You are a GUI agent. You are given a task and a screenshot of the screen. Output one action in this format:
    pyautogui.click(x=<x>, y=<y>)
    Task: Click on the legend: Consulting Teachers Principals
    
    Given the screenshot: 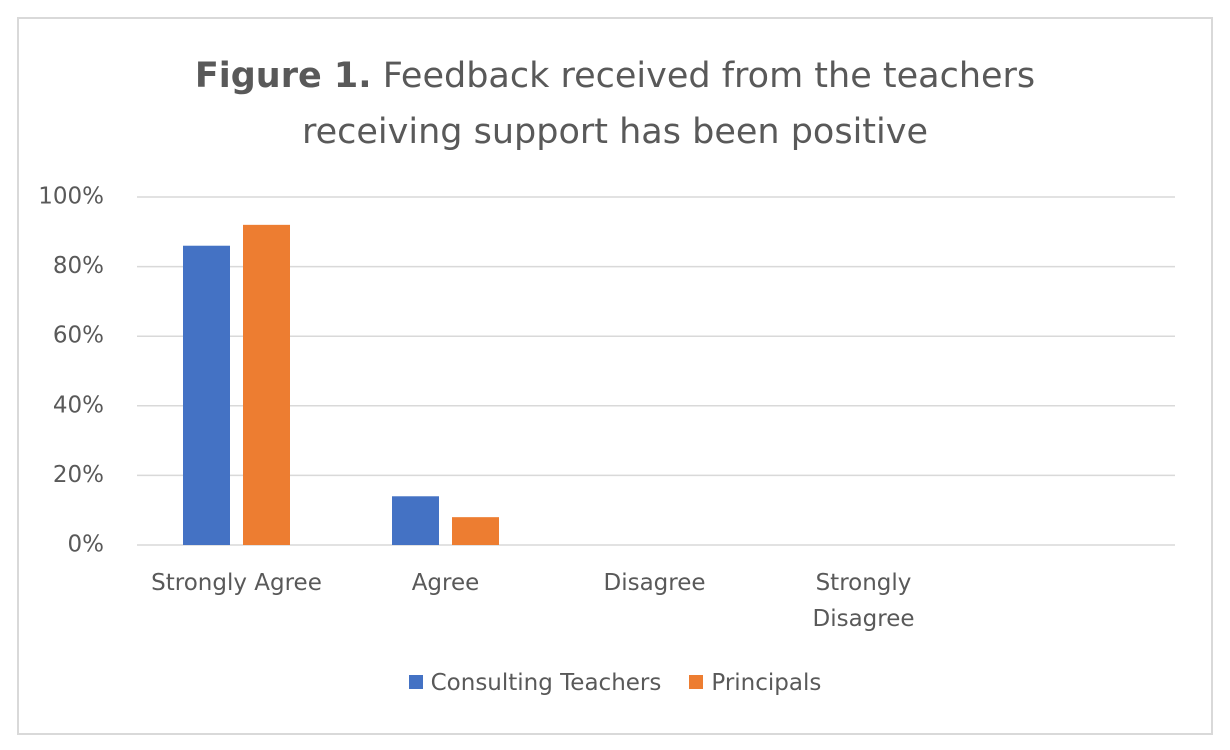 What is the action you would take?
    pyautogui.click(x=615, y=683)
    